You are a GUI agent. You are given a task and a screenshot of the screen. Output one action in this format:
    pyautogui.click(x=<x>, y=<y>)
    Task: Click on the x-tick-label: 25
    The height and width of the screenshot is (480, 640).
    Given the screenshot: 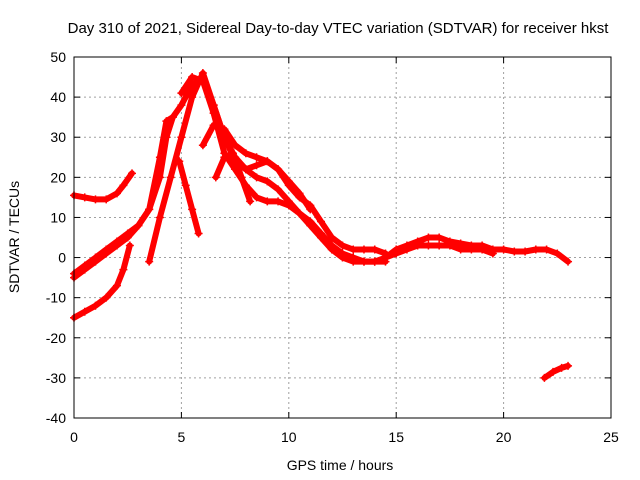 What is the action you would take?
    pyautogui.click(x=611, y=437)
    